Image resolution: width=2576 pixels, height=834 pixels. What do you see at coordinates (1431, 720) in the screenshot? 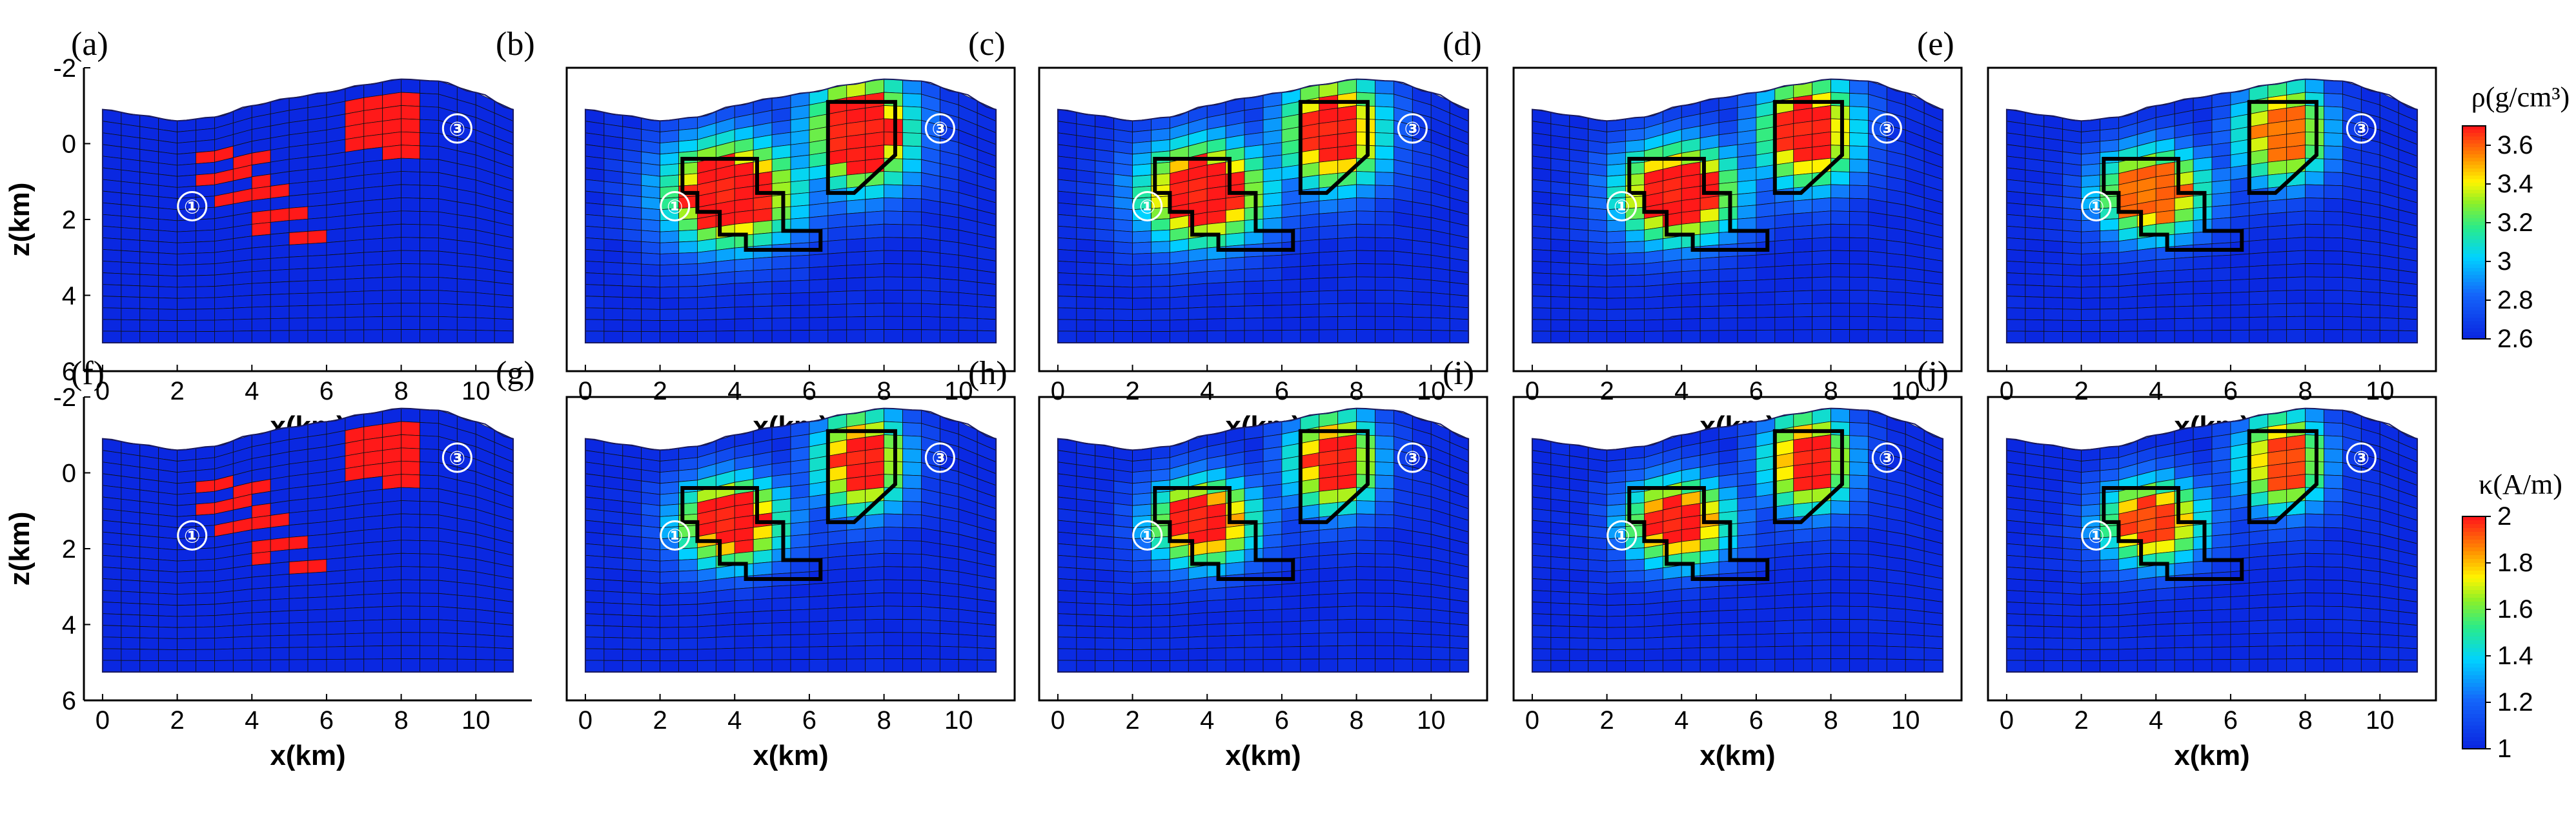
I see `x-tick-label: 10` at bounding box center [1431, 720].